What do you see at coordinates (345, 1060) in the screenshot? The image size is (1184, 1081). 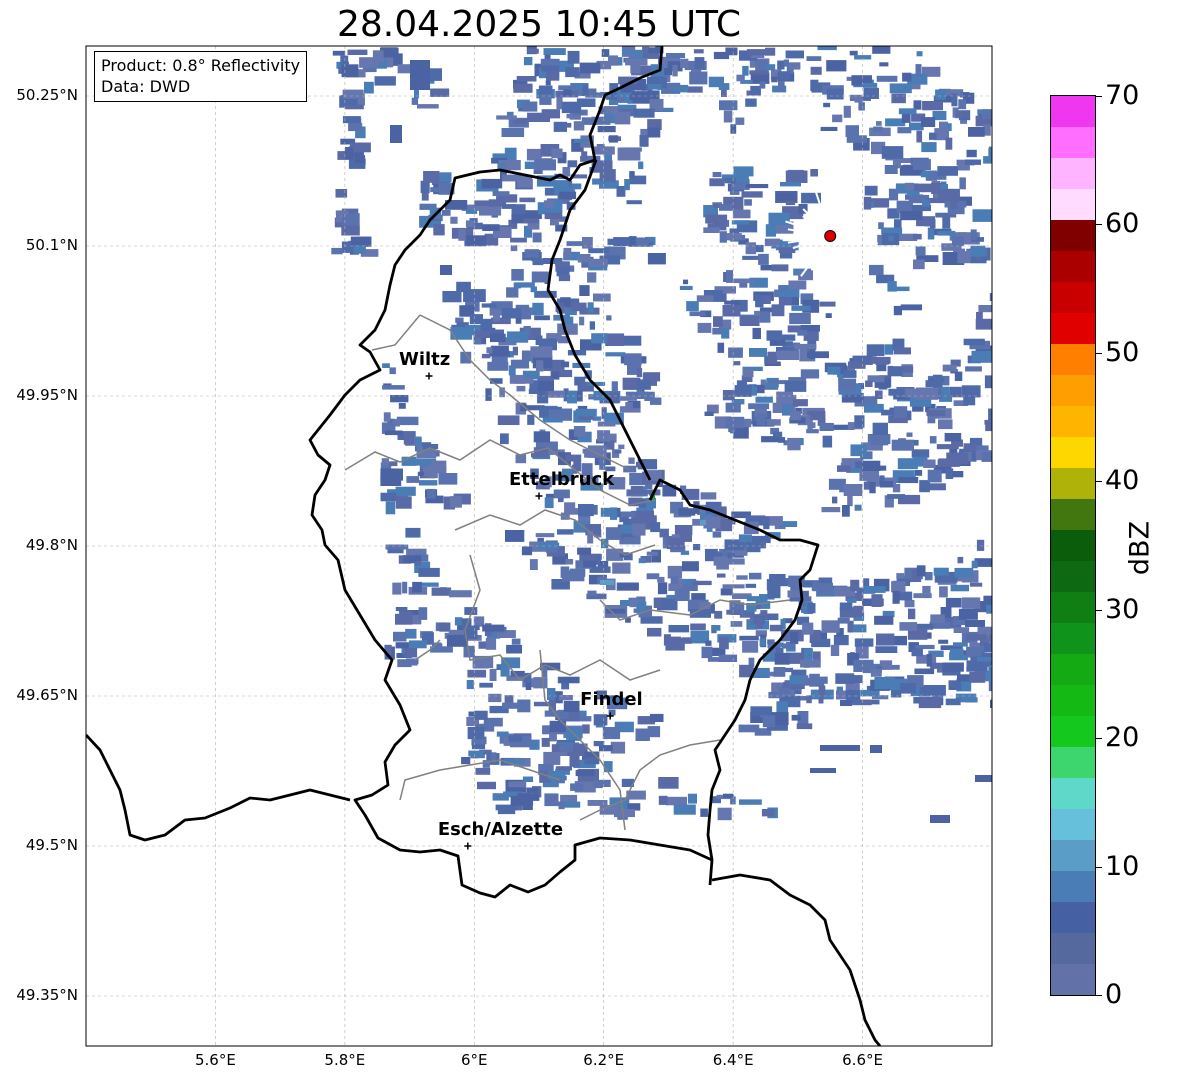 I see `lon-tick-label: 5.8°E` at bounding box center [345, 1060].